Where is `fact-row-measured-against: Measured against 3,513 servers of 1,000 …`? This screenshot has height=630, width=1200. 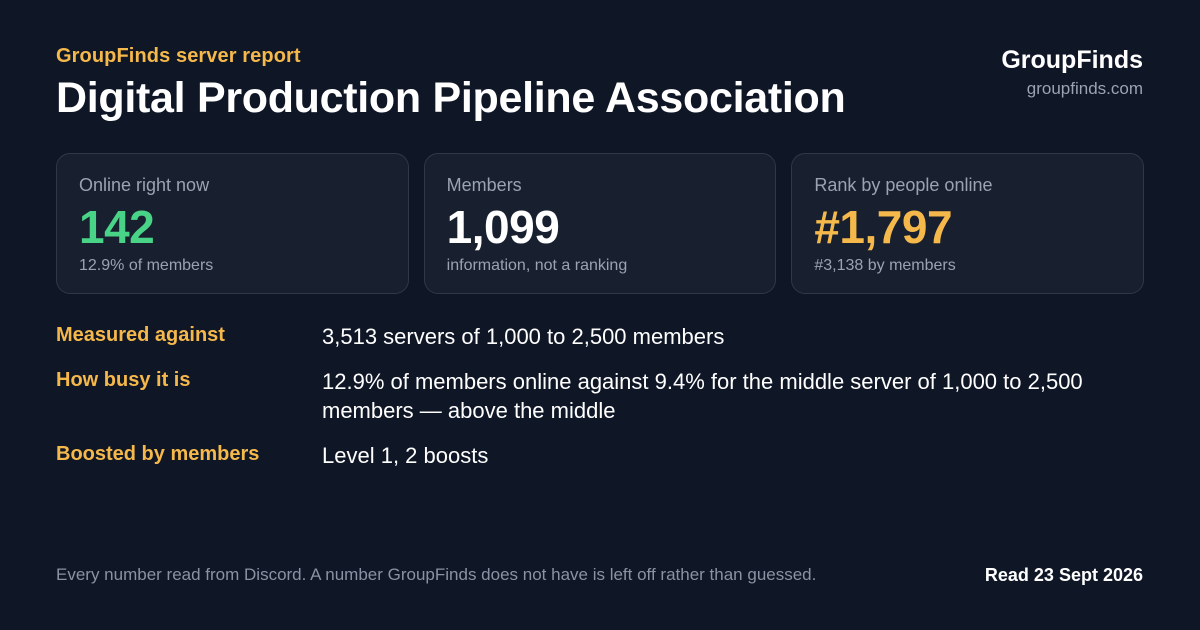 fact-row-measured-against: Measured against 3,513 servers of 1,000 … is located at coordinates (600, 336).